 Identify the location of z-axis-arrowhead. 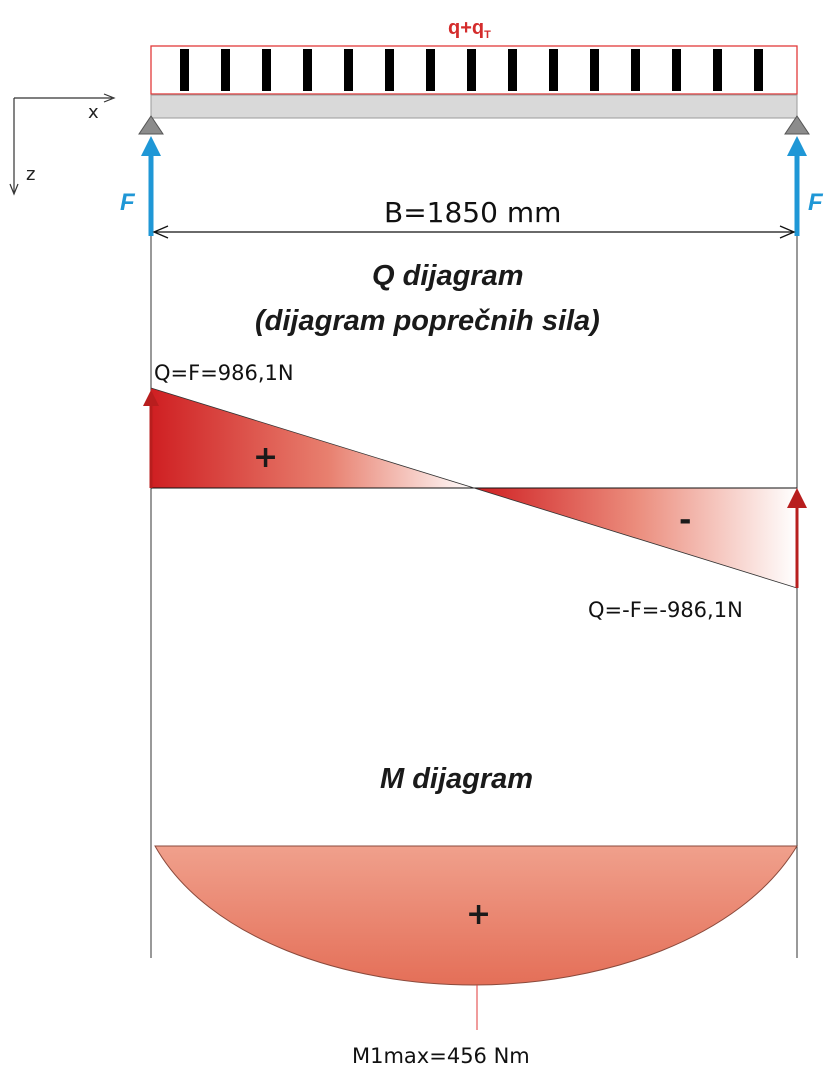
(14, 189).